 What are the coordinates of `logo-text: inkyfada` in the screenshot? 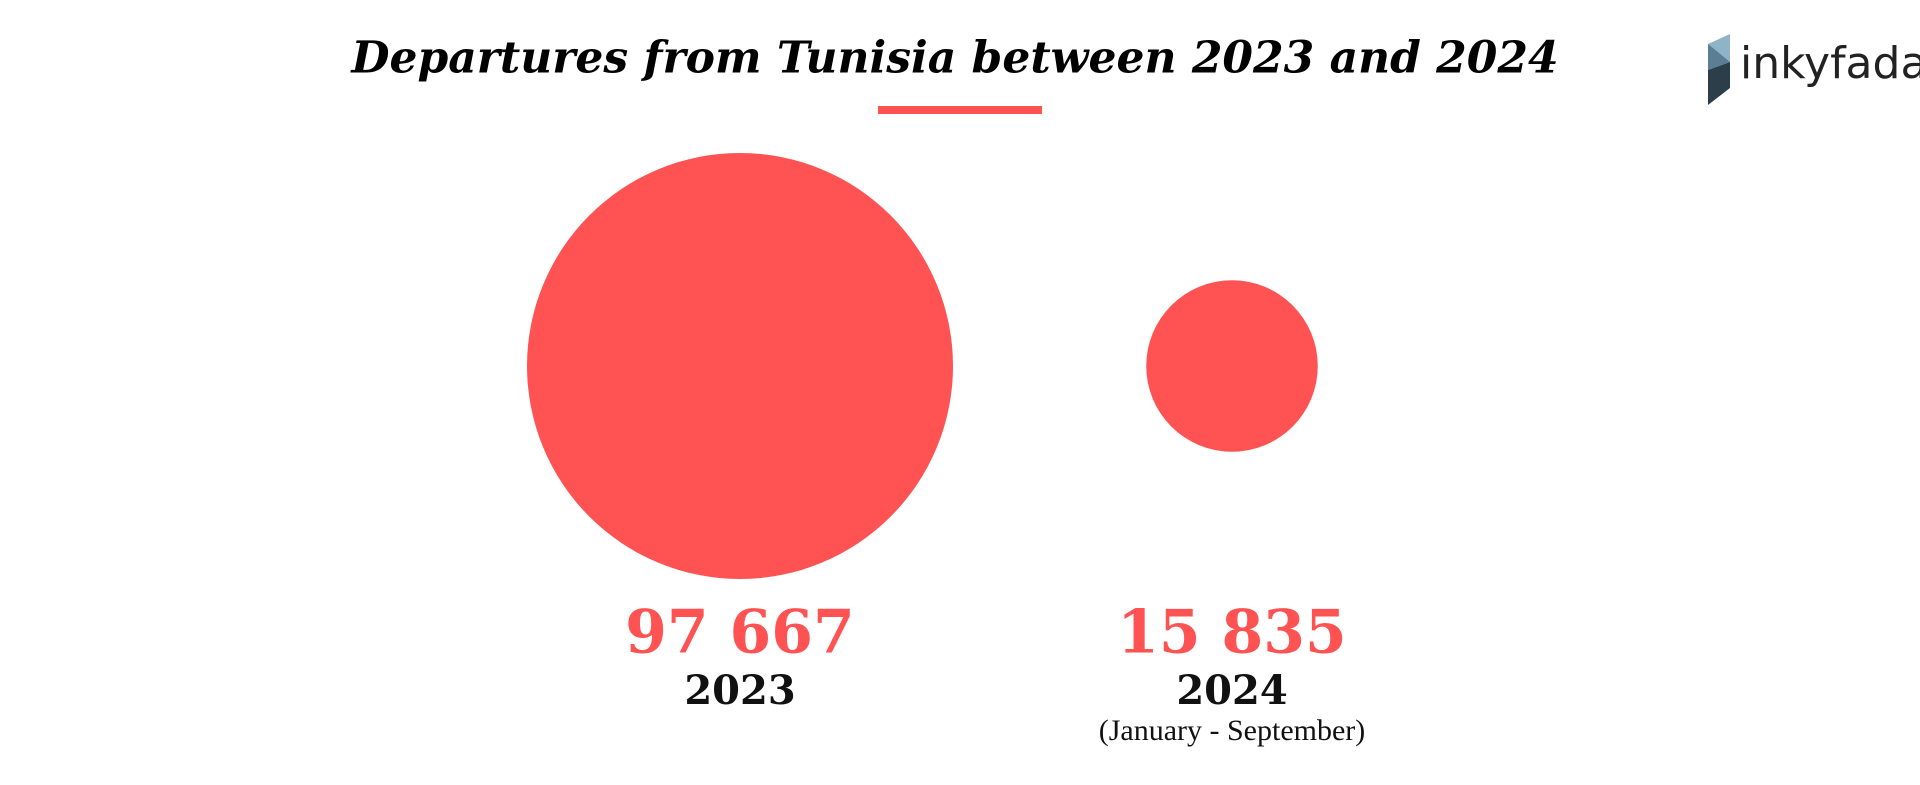 It's located at (1830, 63).